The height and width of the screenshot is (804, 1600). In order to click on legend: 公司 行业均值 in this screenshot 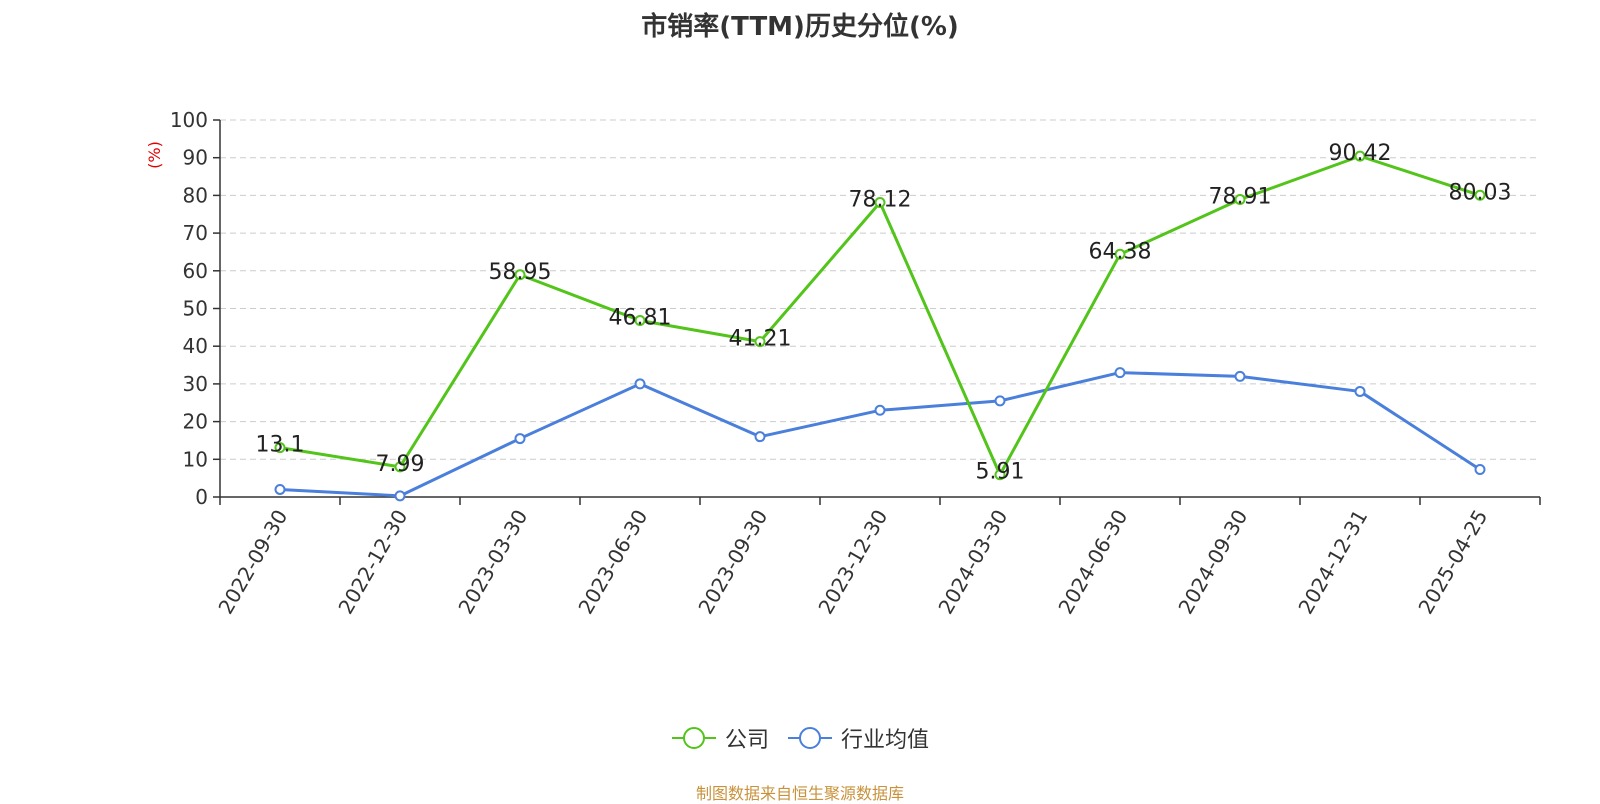, I will do `click(800, 738)`.